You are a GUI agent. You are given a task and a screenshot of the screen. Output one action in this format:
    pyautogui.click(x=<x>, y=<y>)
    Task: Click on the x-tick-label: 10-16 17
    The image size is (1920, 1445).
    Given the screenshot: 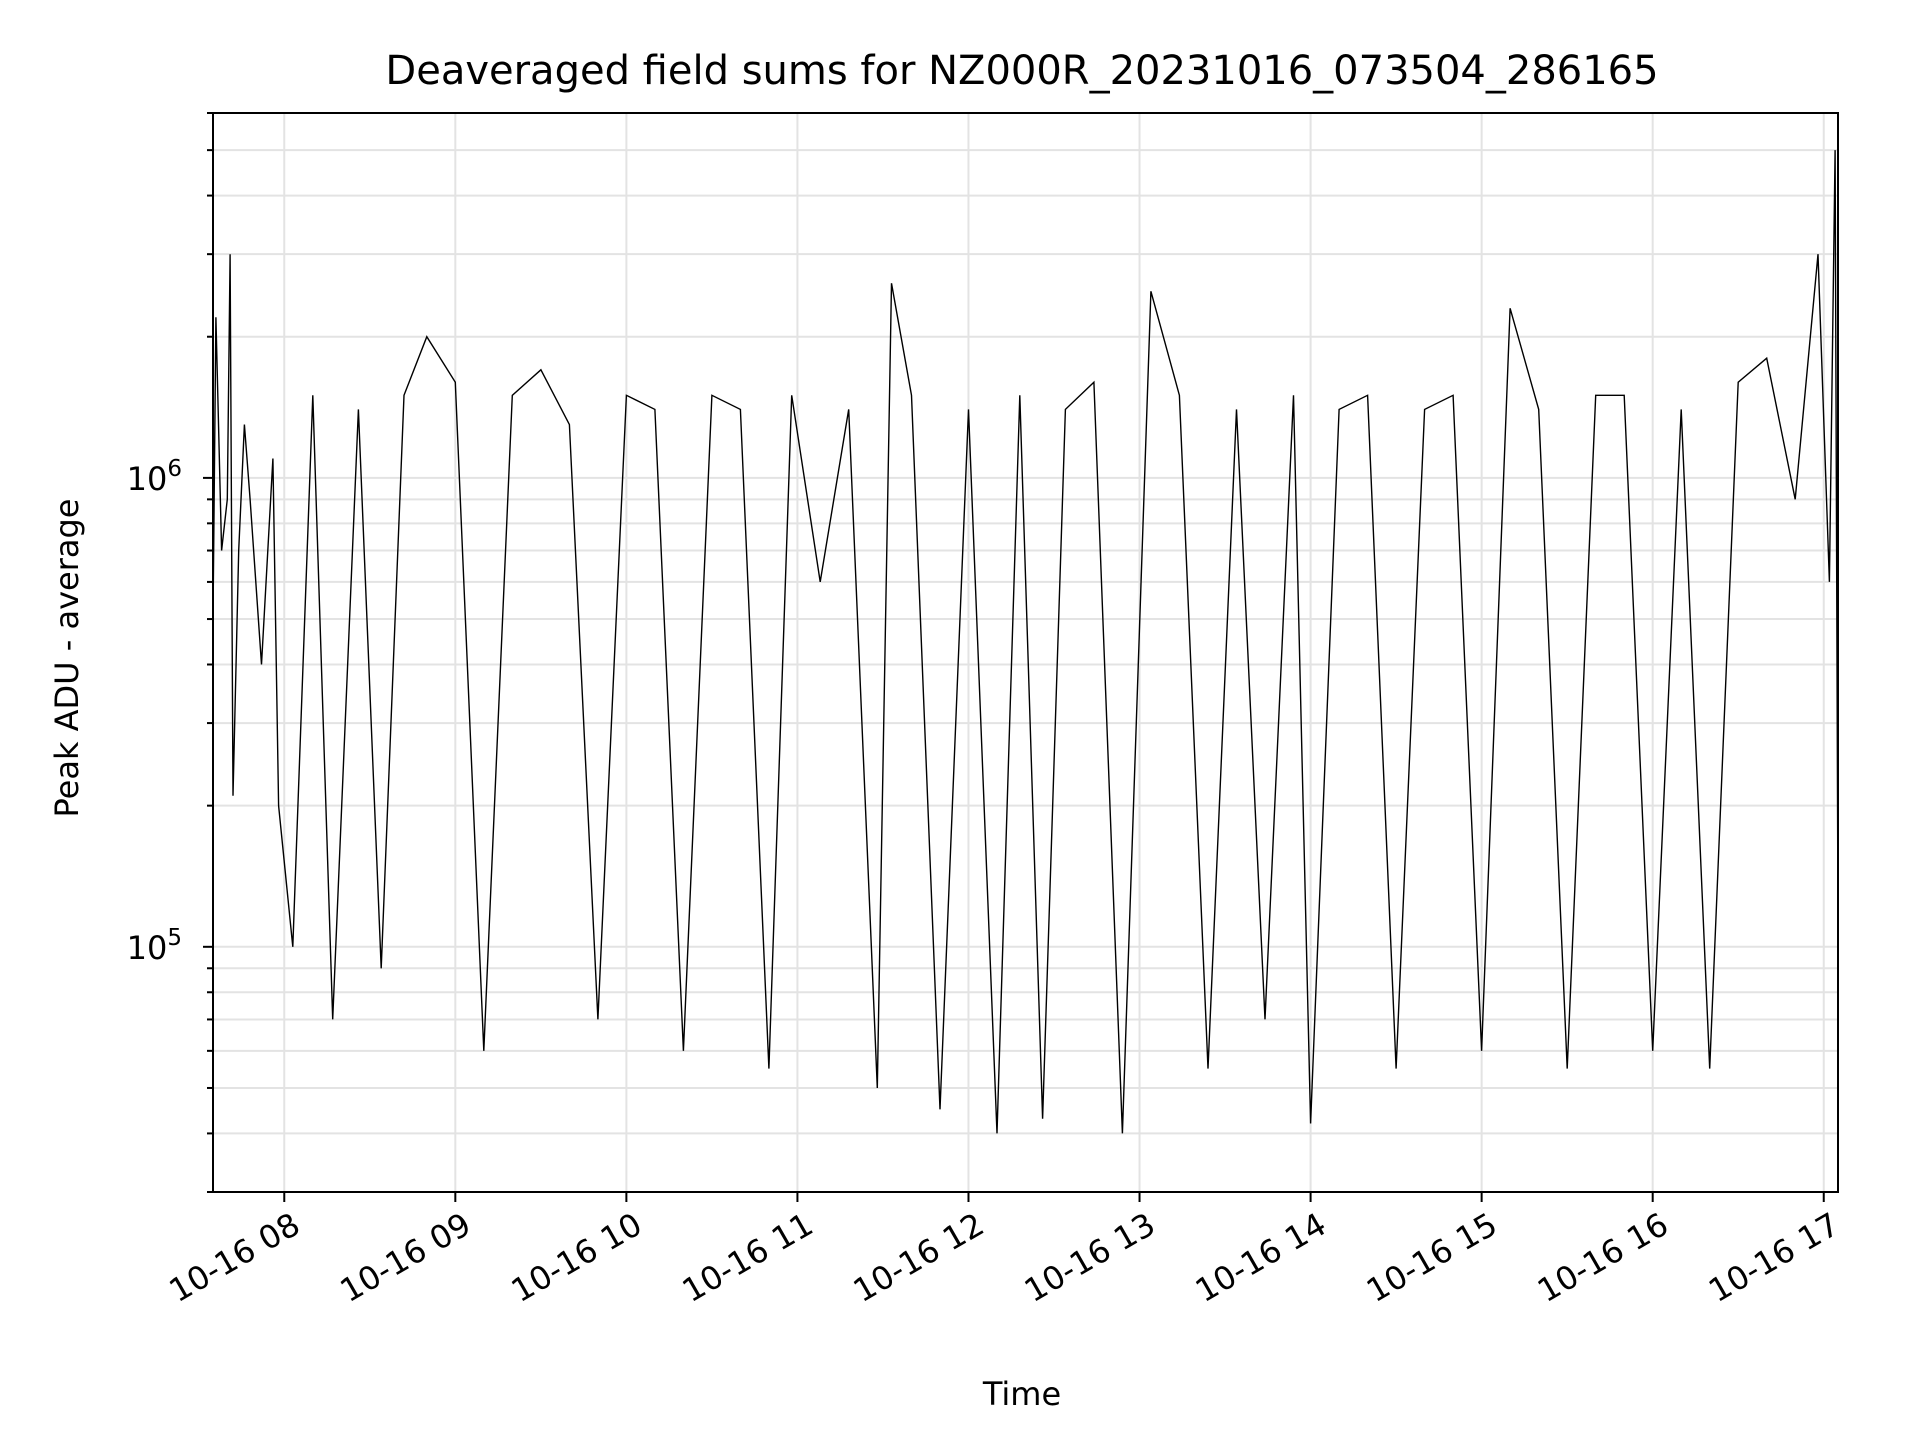 What is the action you would take?
    pyautogui.click(x=1774, y=1257)
    